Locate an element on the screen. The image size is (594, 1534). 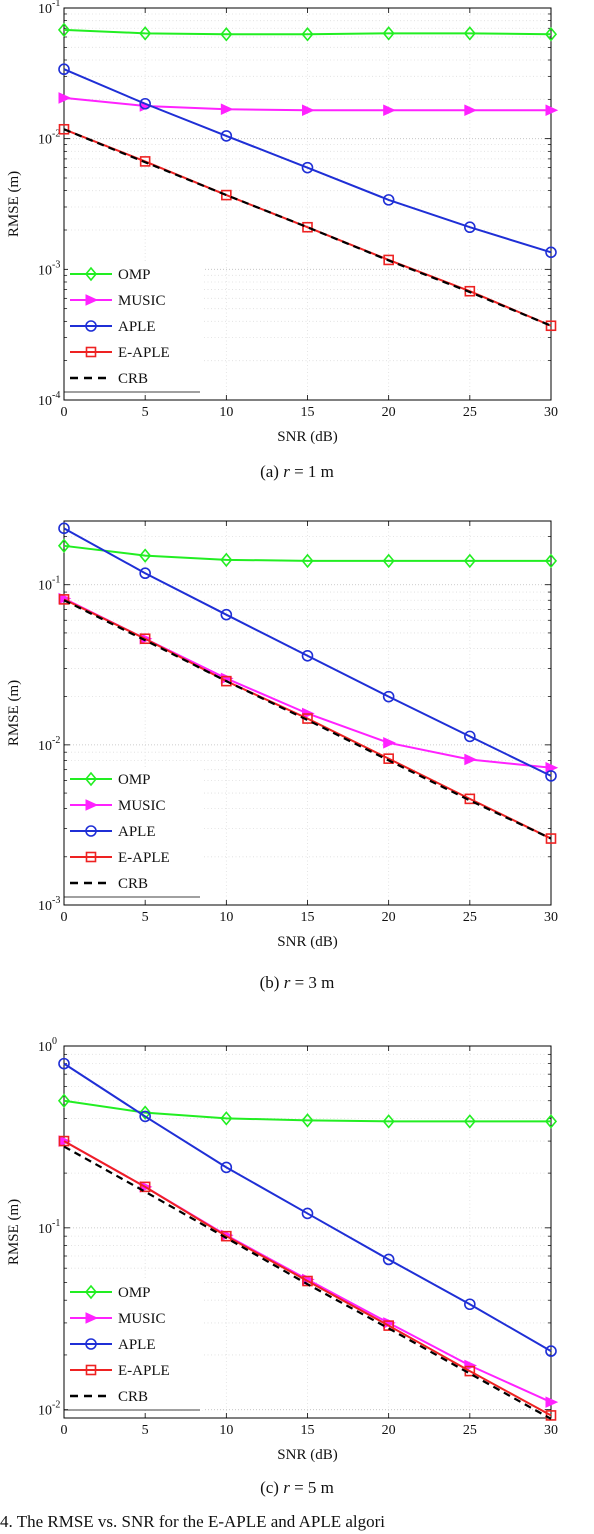
caption-a: (a) r = 1 m is located at coordinates (297, 472).